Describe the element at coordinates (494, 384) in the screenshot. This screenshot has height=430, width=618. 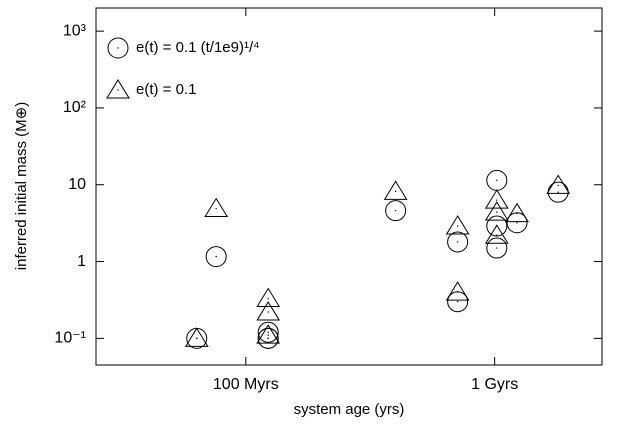
I see `x-tick-label: 1 Gyrs` at that location.